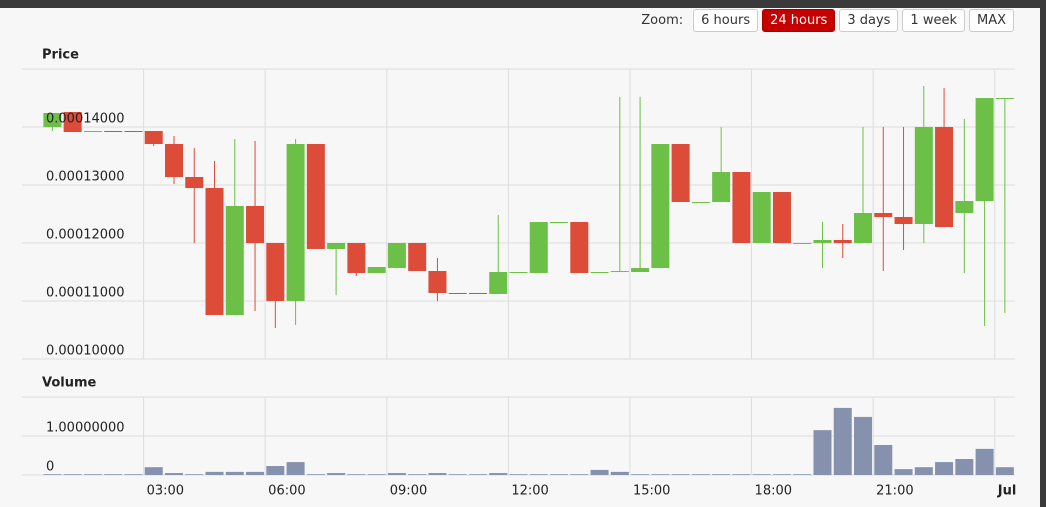 This screenshot has height=507, width=1046. What do you see at coordinates (726, 20) in the screenshot?
I see `zoom-button: 6 hours` at bounding box center [726, 20].